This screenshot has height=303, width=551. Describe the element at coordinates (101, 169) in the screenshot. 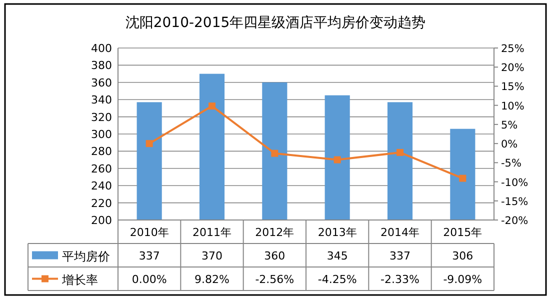

I see `y-tick-label: 260` at that location.